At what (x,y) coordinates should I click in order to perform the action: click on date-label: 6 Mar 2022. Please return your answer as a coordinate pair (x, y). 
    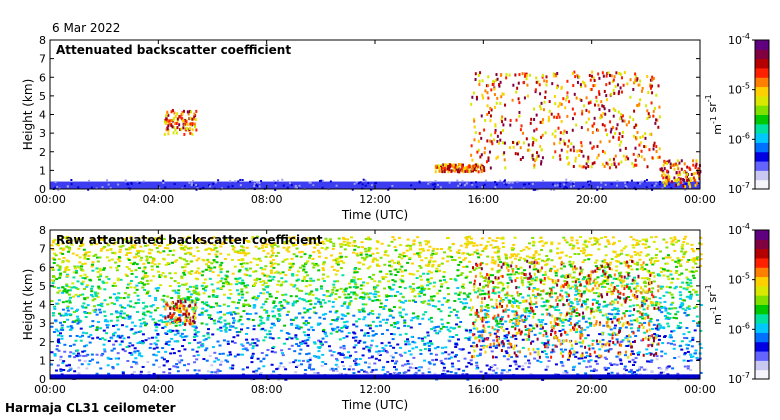
    Looking at the image, I should click on (86, 28).